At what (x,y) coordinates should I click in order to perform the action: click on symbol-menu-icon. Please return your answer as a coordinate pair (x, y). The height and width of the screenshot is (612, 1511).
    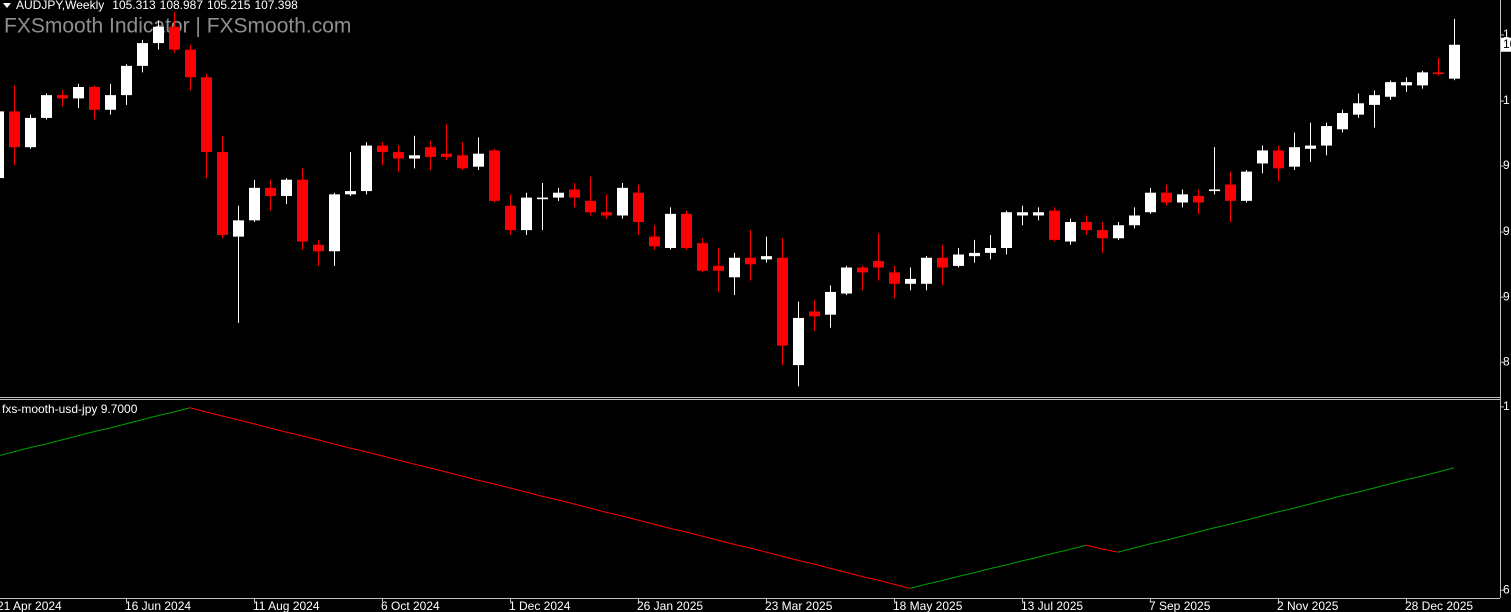
    Looking at the image, I should click on (7, 5).